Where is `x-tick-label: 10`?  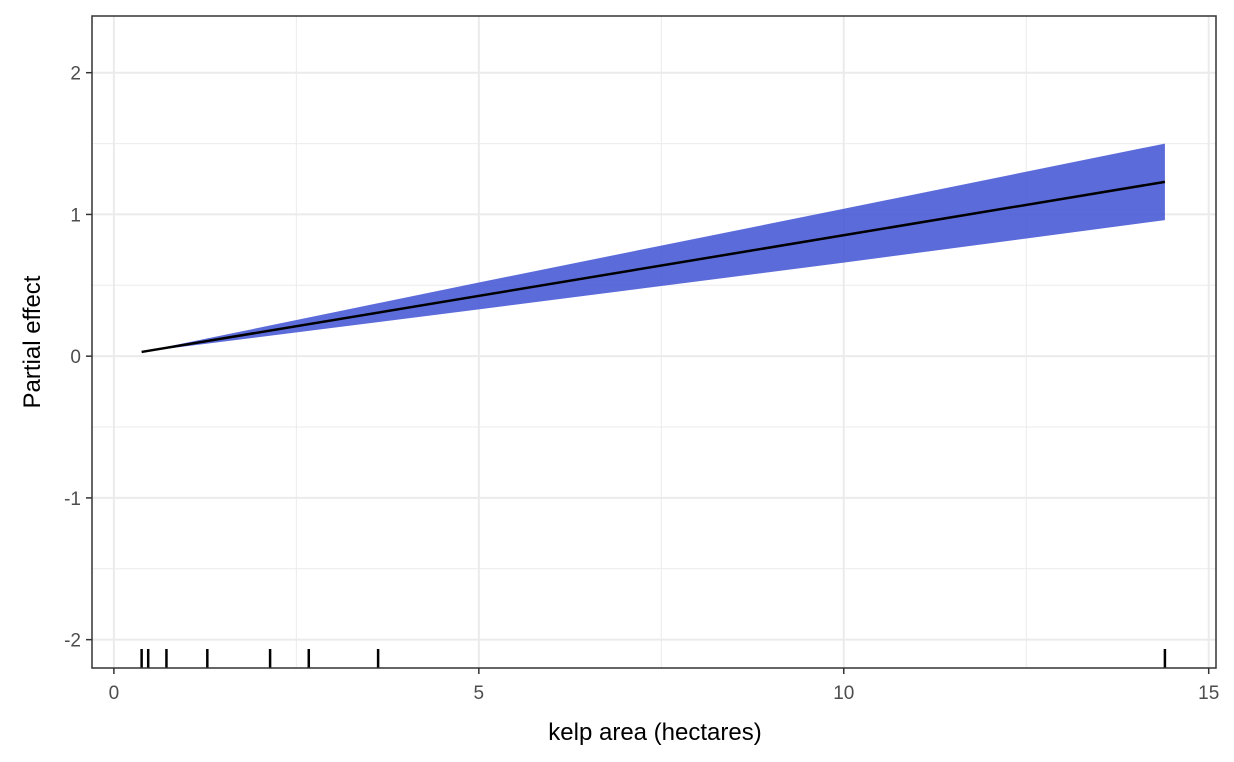 x-tick-label: 10 is located at coordinates (843, 693).